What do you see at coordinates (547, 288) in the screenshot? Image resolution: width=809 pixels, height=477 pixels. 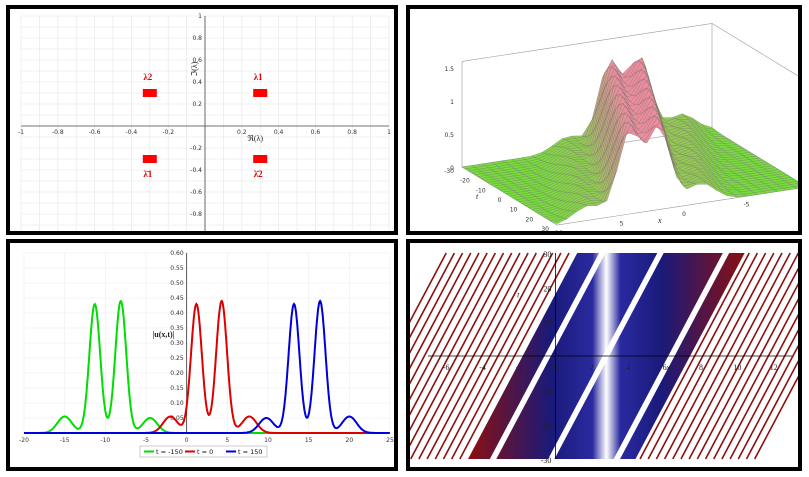 I see `y-tick-label: 20` at bounding box center [547, 288].